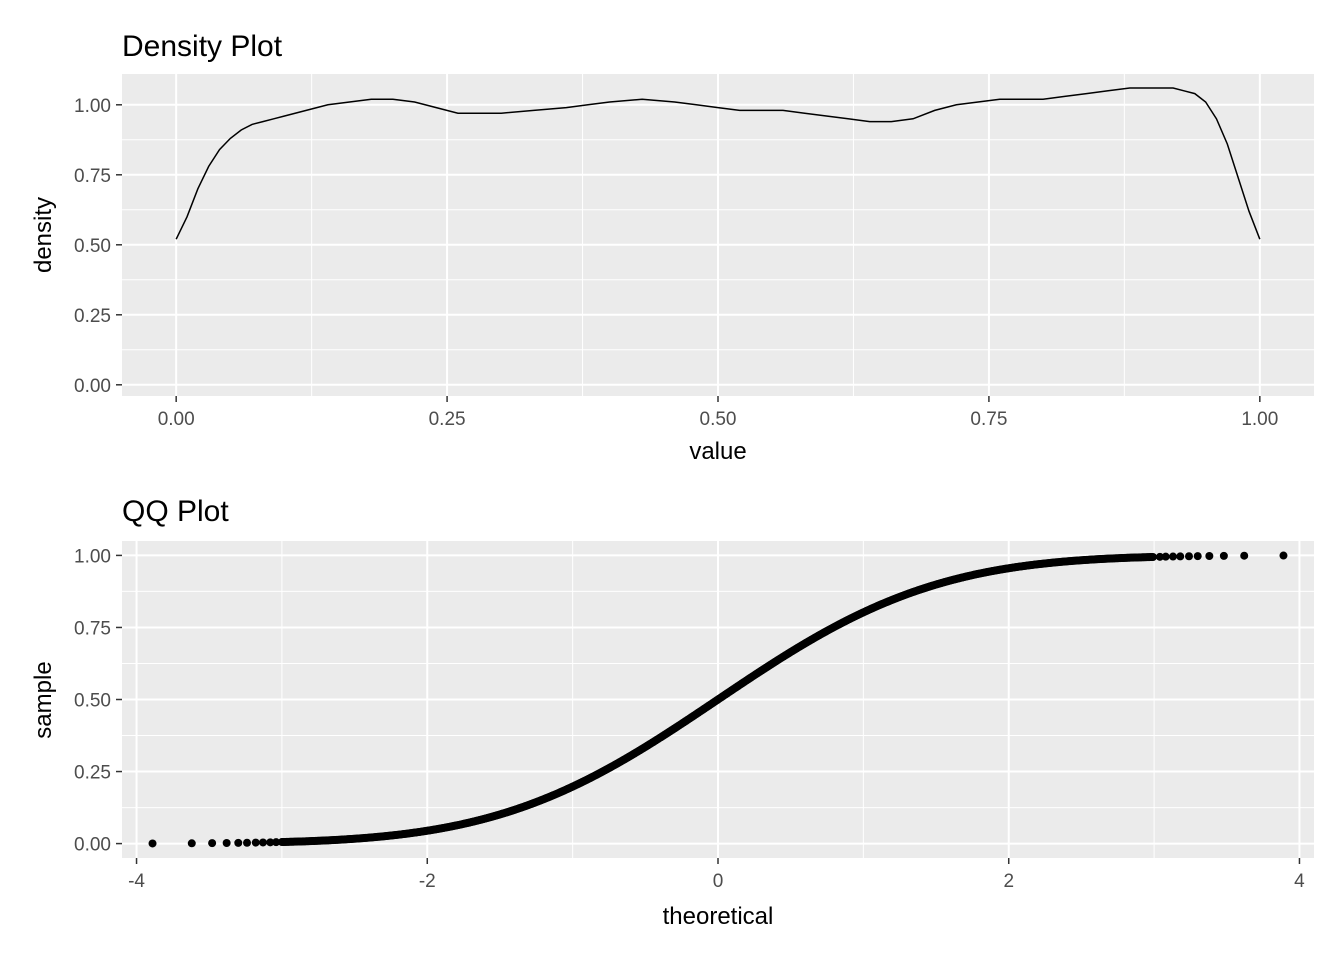 The width and height of the screenshot is (1344, 960). What do you see at coordinates (92, 773) in the screenshot?
I see `qq-y-tick-label: 0.25` at bounding box center [92, 773].